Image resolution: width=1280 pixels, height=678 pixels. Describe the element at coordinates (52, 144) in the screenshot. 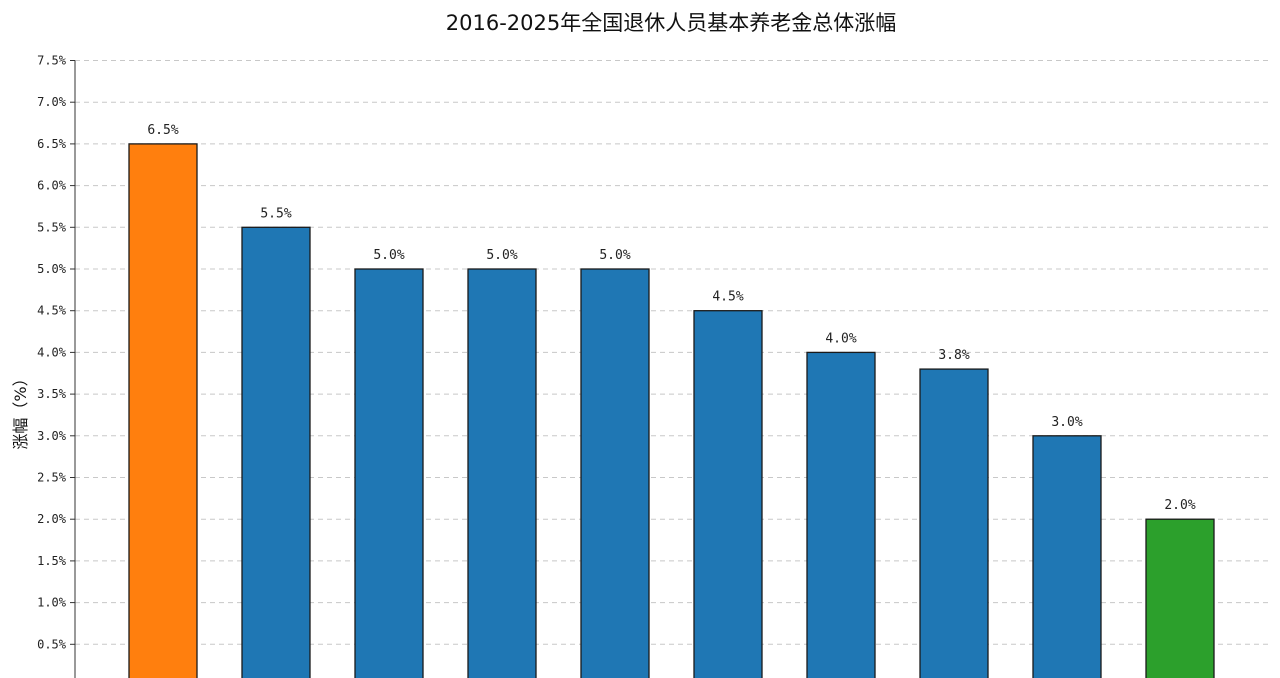

I see `y-tick-label: 6.5%` at that location.